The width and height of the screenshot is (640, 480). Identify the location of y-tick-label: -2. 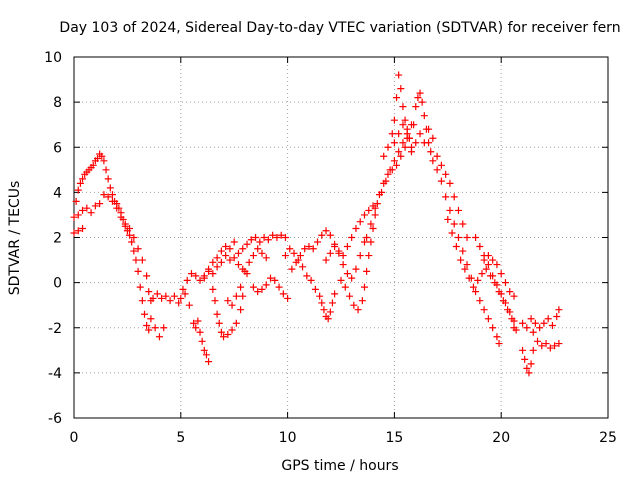
(55, 329).